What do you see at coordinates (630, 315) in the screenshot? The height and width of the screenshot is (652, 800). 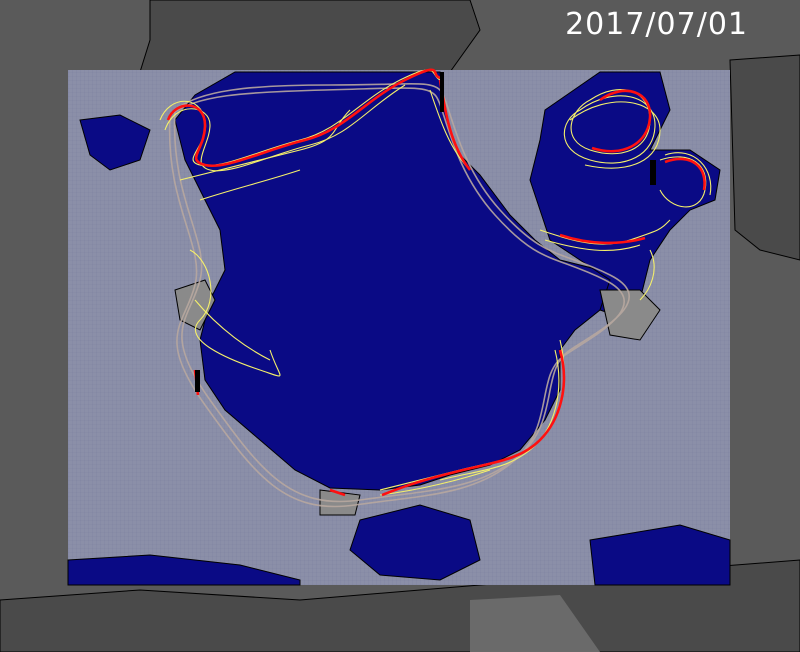 I see `archipelago-right` at bounding box center [630, 315].